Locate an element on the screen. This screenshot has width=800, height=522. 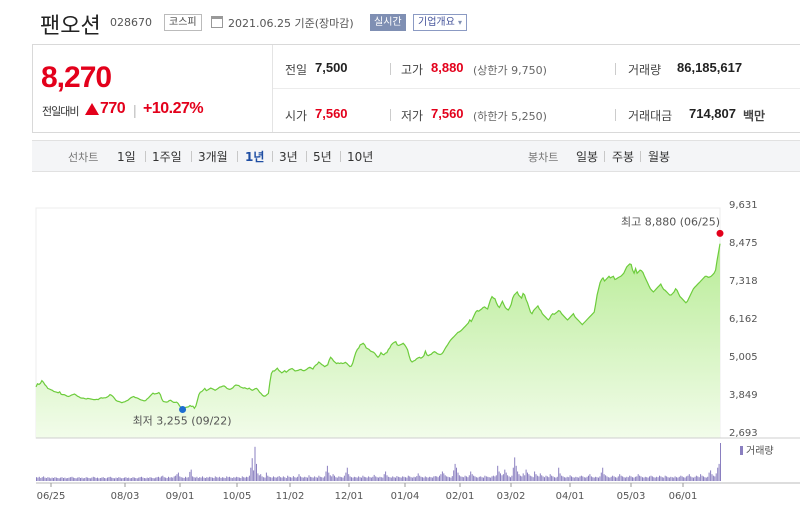
x-tick-label: 08/03 is located at coordinates (125, 496).